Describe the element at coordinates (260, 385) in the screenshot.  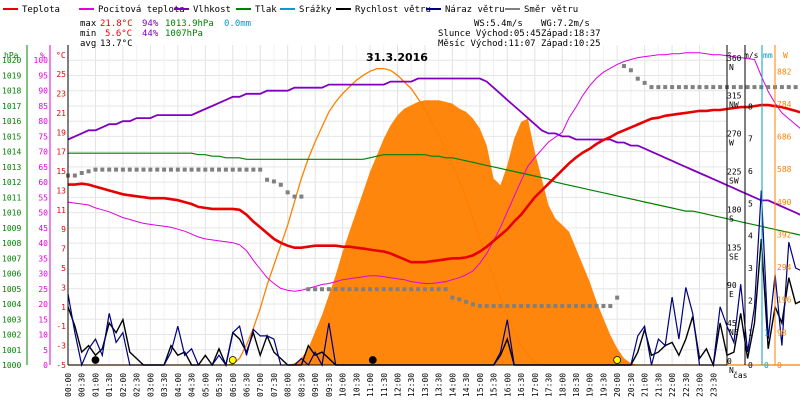
I see `tick-x-time: 07:00` at that location.